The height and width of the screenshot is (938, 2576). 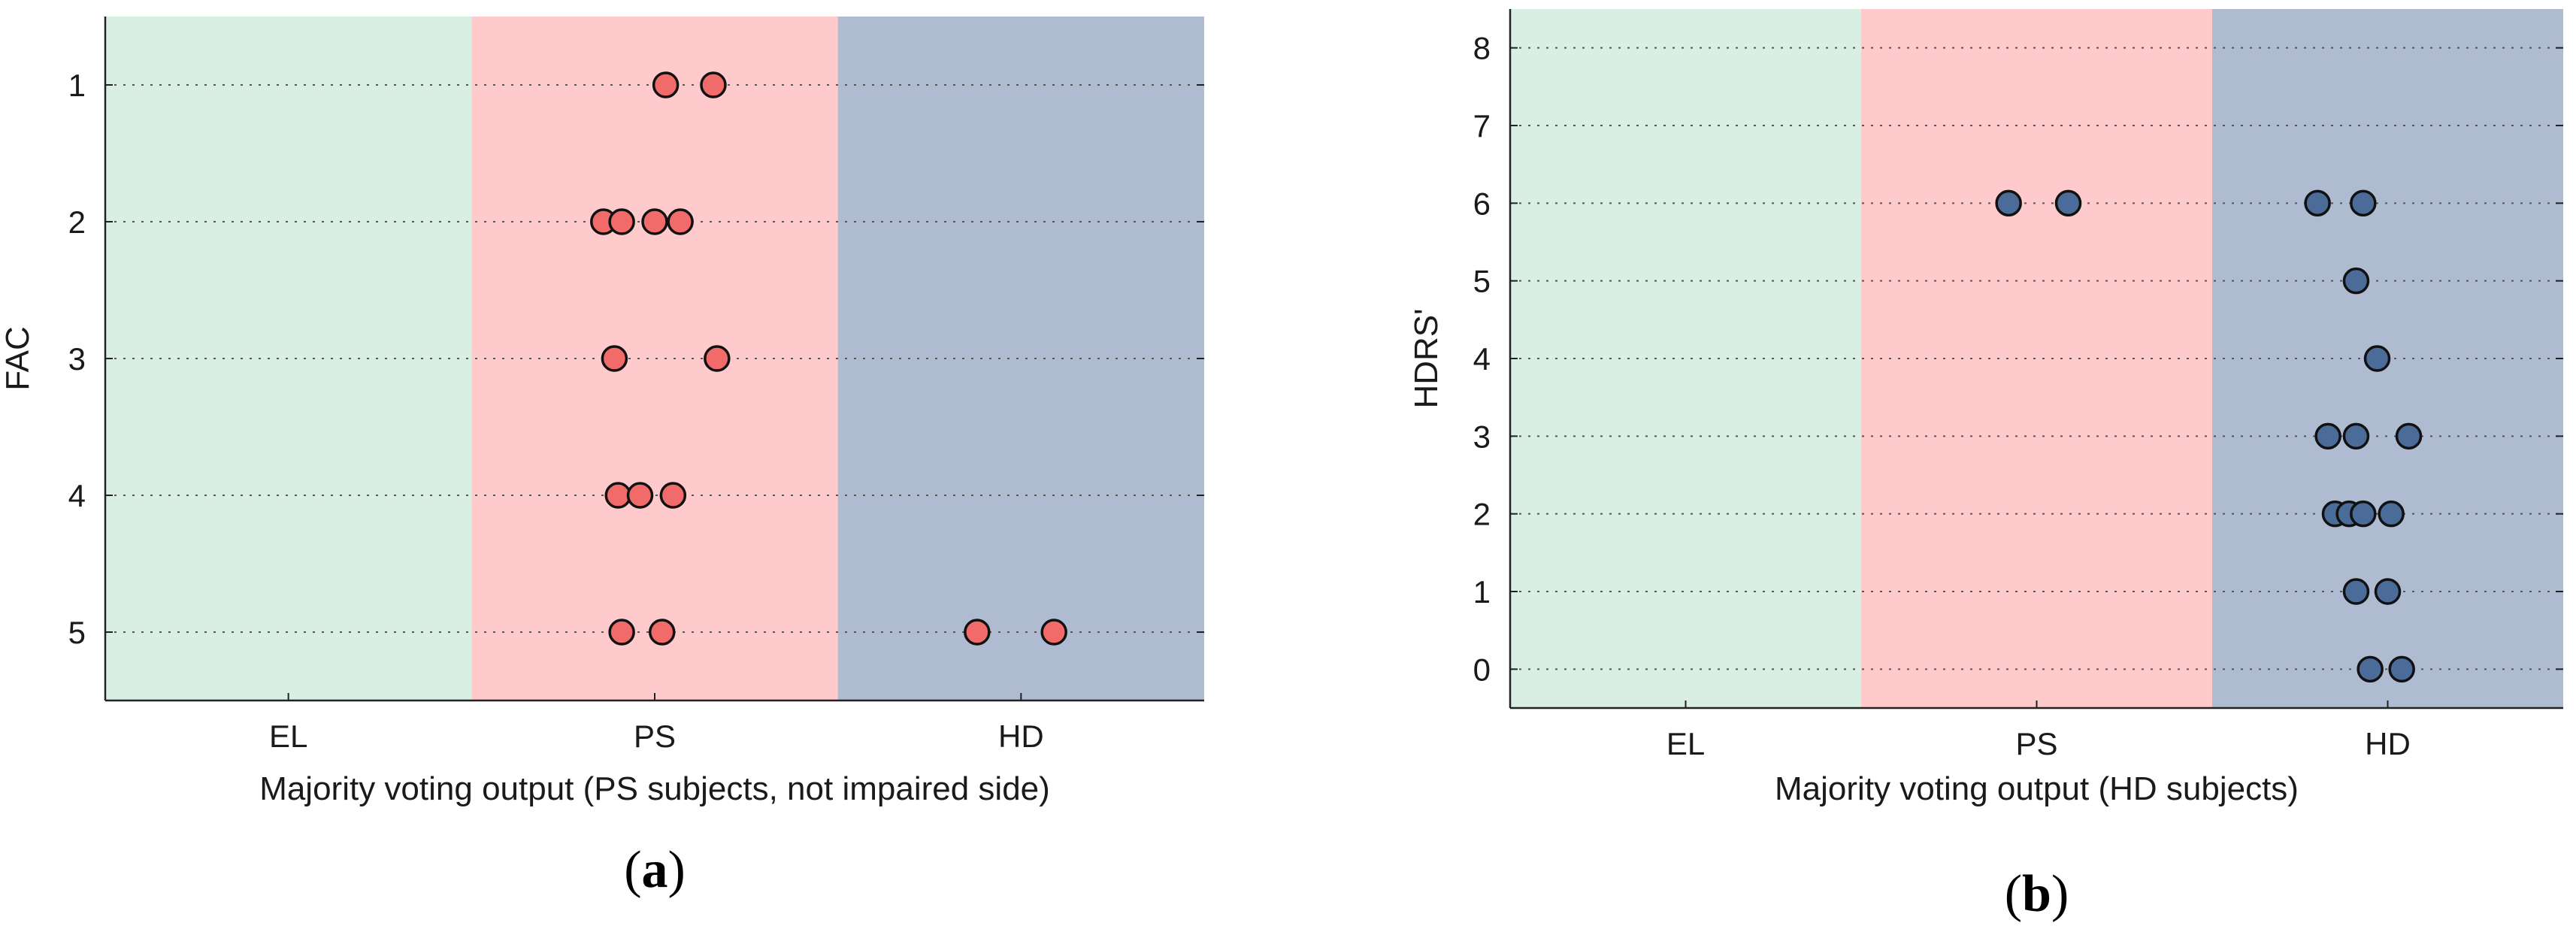 I want to click on y-axis-label: FAC, so click(x=18, y=358).